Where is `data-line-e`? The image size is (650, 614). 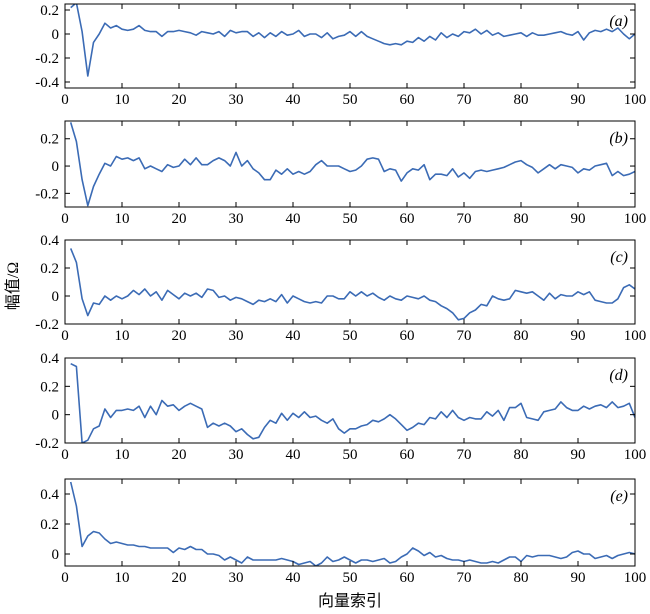 data-line-e is located at coordinates (352, 523).